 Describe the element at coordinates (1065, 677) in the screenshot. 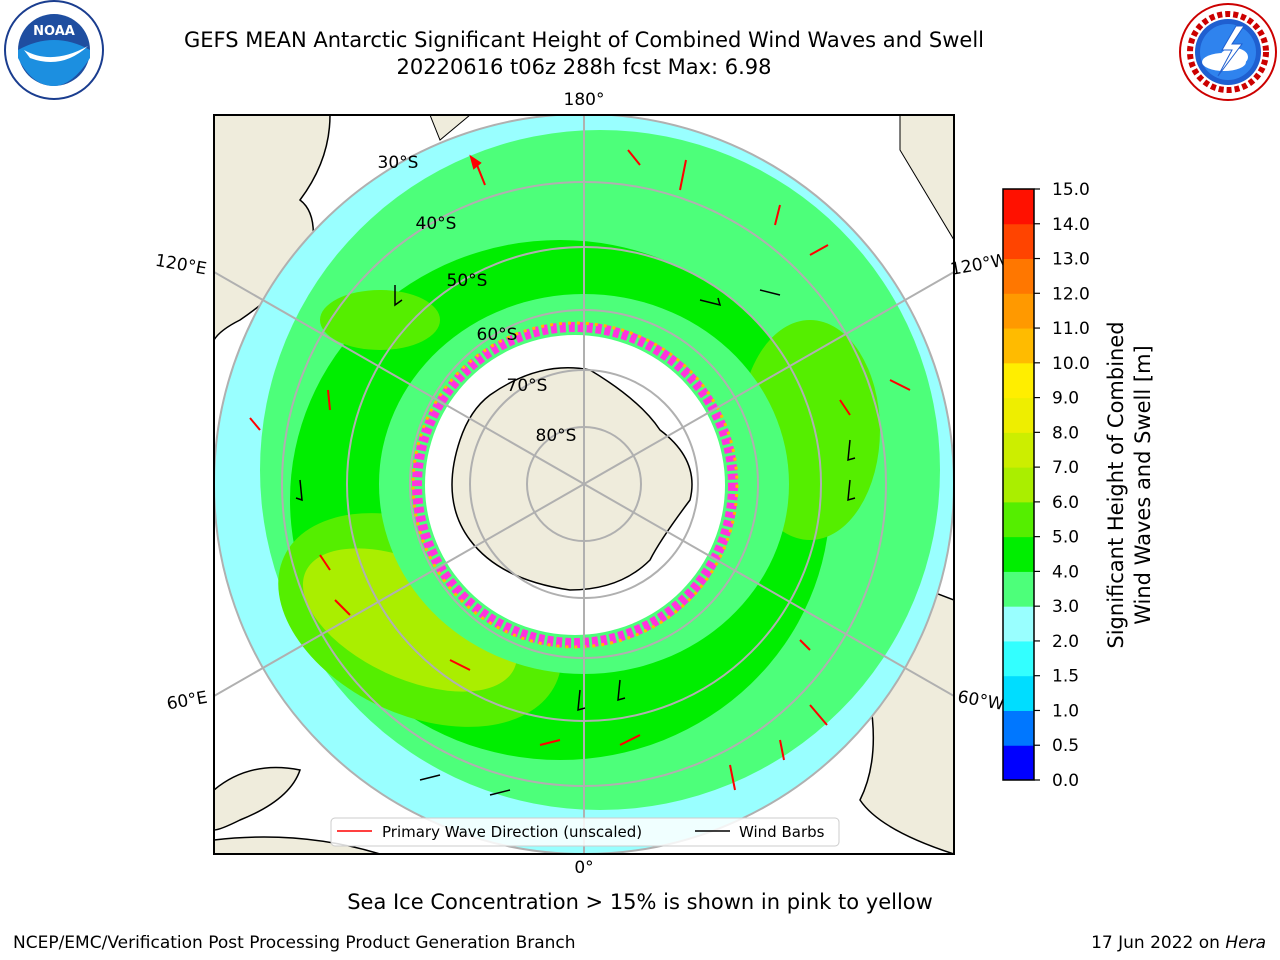

I see `colorbar-tick-label: 1.5` at that location.